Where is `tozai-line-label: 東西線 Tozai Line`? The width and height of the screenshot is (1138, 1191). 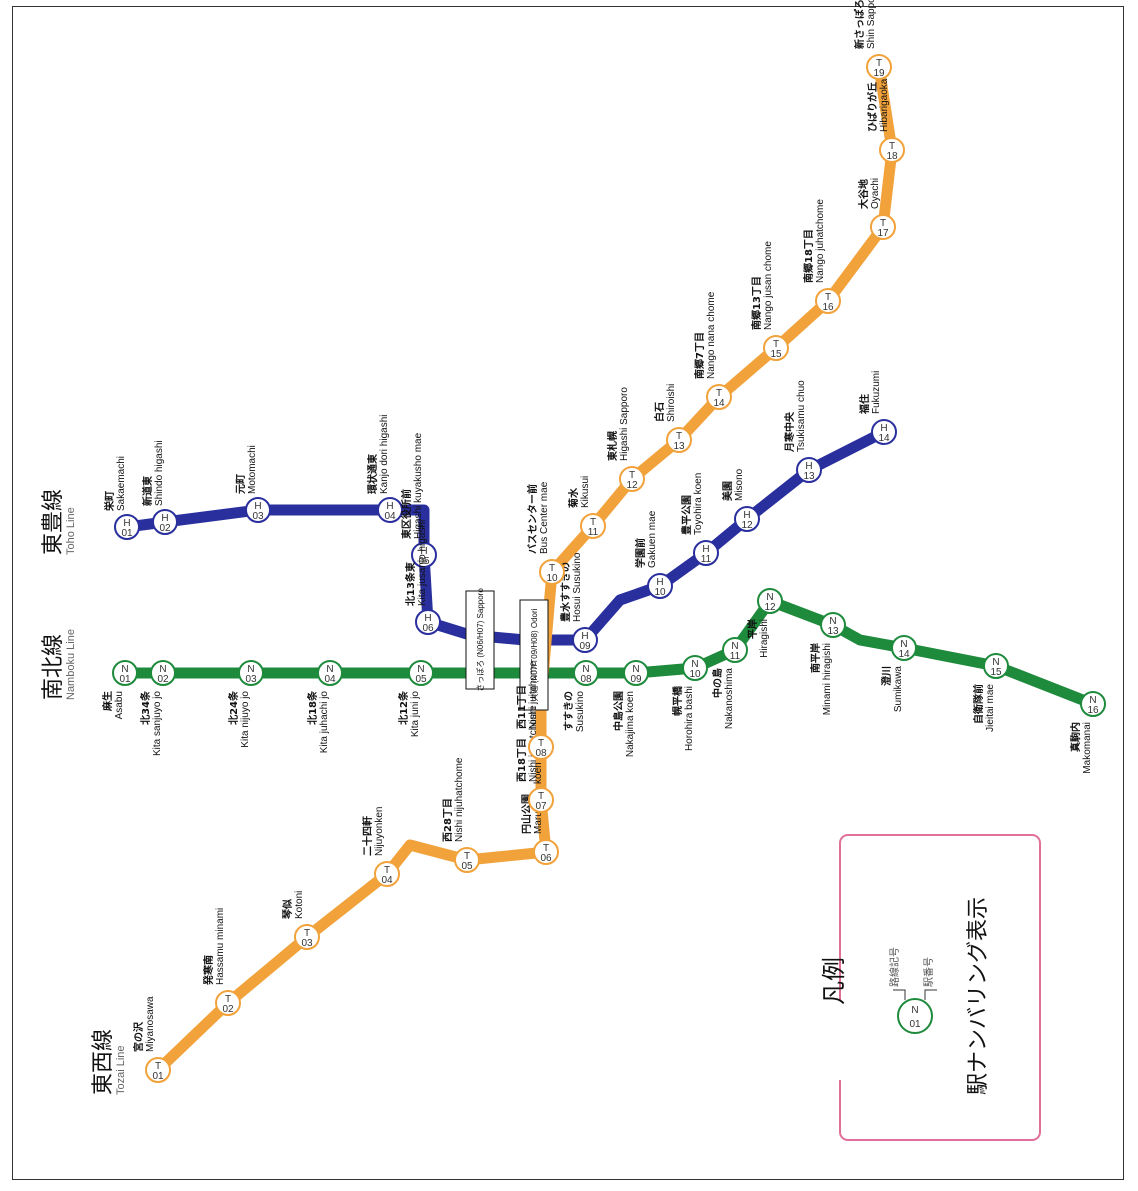
tozai-line-label: 東西線 Tozai Line is located at coordinates (109, 1062).